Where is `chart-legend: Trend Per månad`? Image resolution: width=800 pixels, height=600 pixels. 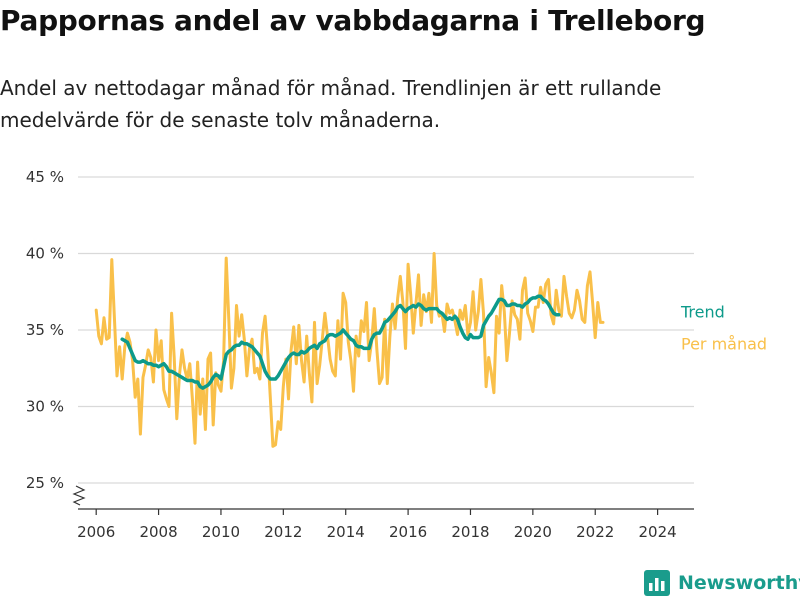 chart-legend: Trend Per månad is located at coordinates (723, 328).